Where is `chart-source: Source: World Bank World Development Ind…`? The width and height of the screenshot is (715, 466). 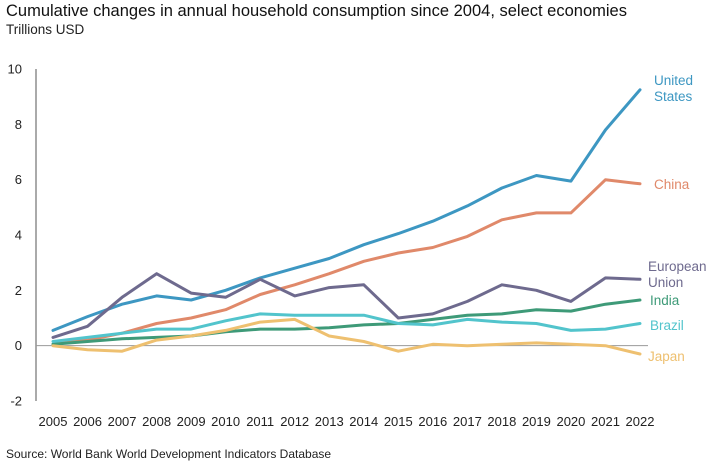 chart-source: Source: World Bank World Development Ind… is located at coordinates (169, 454).